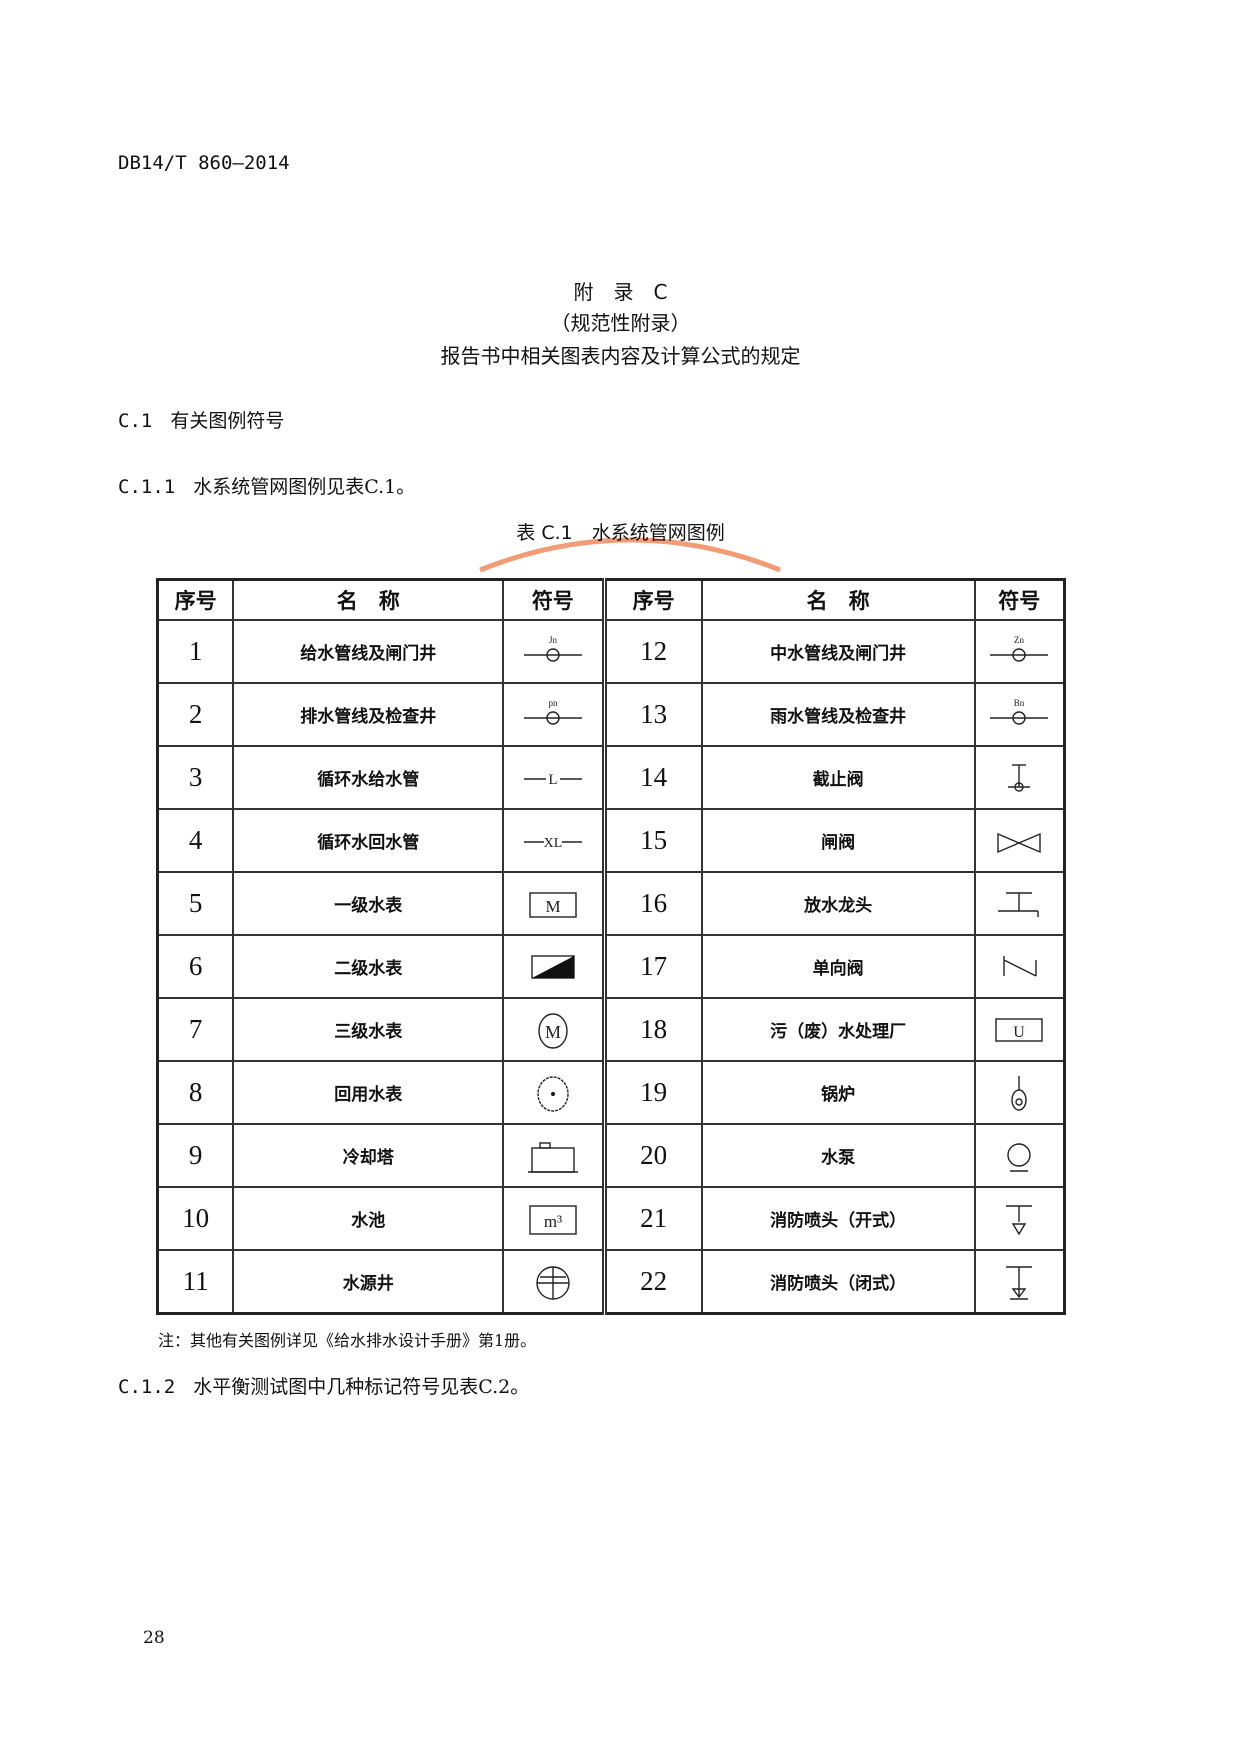 The height and width of the screenshot is (1754, 1241). I want to click on table-row: 5 一级水表 M 16 放水龙头, so click(611, 903).